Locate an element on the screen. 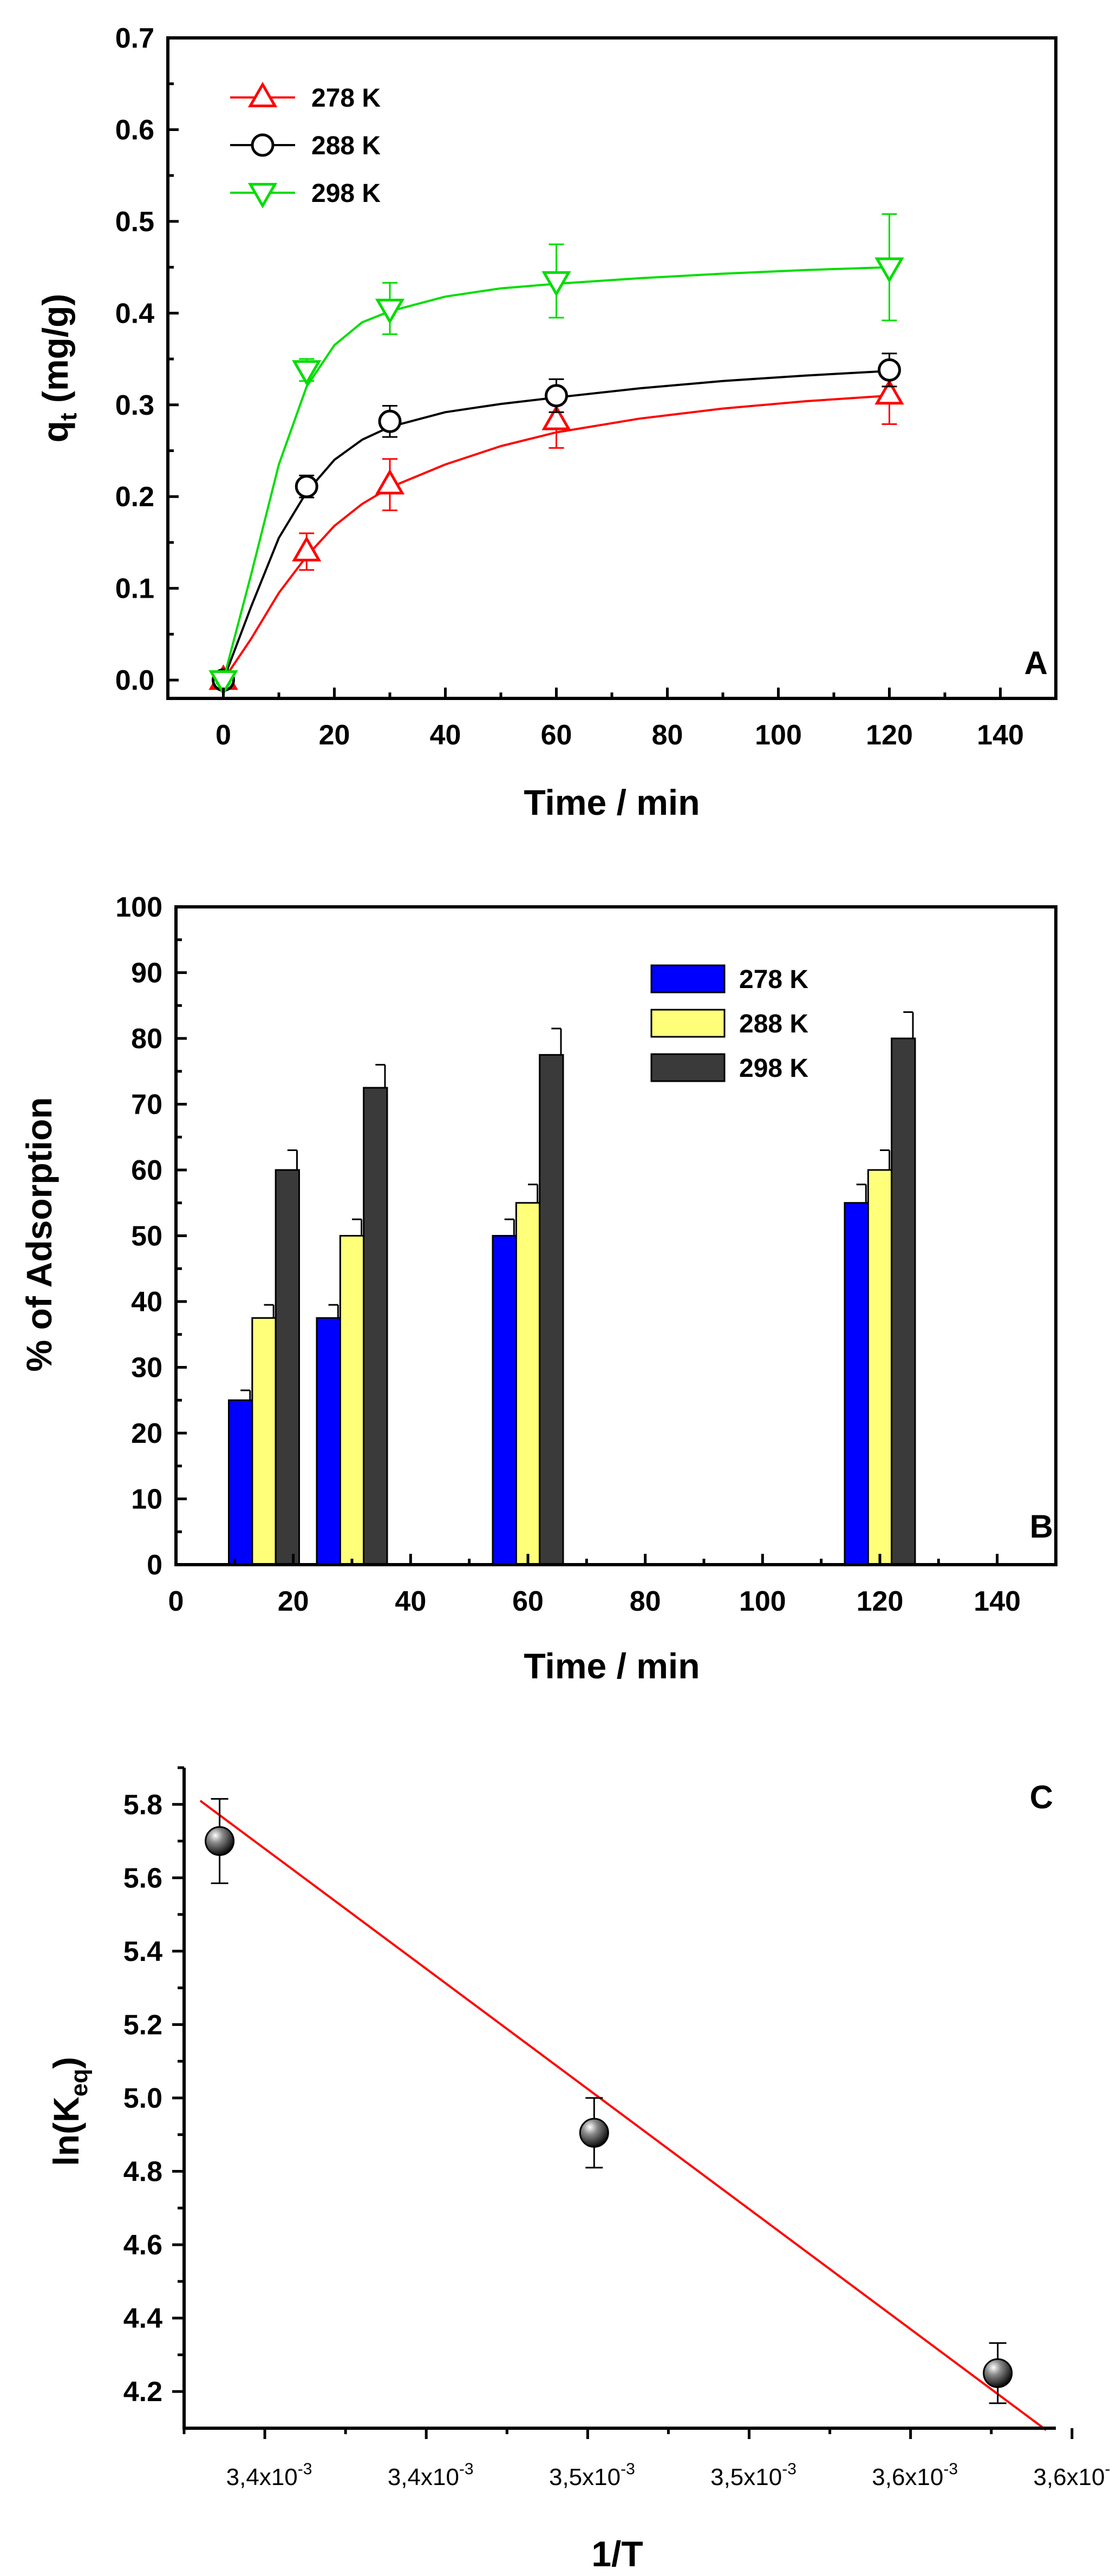 The height and width of the screenshot is (2576, 1110). panel-a-xtick-label: 40 is located at coordinates (446, 736).